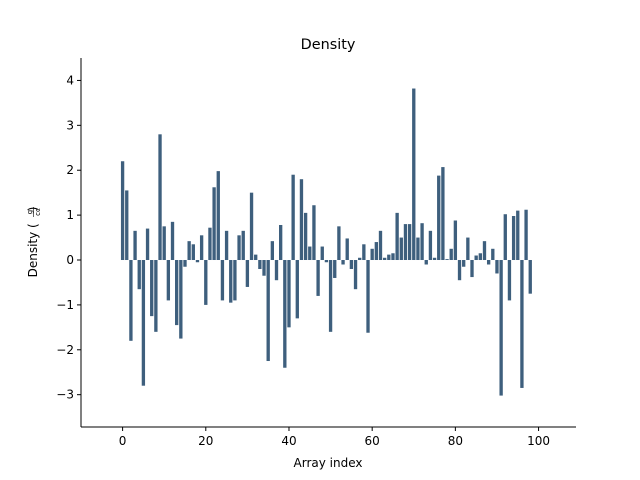  What do you see at coordinates (30, 212) in the screenshot?
I see `y-axis-label-numerator: g` at bounding box center [30, 212].